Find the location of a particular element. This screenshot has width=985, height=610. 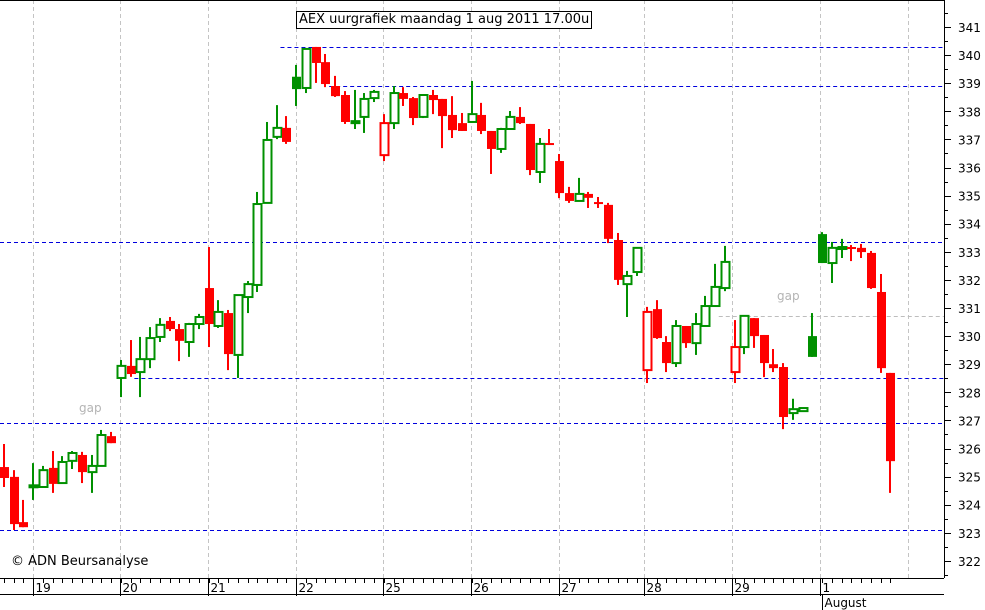

y-axis-label: 326 is located at coordinates (969, 450).